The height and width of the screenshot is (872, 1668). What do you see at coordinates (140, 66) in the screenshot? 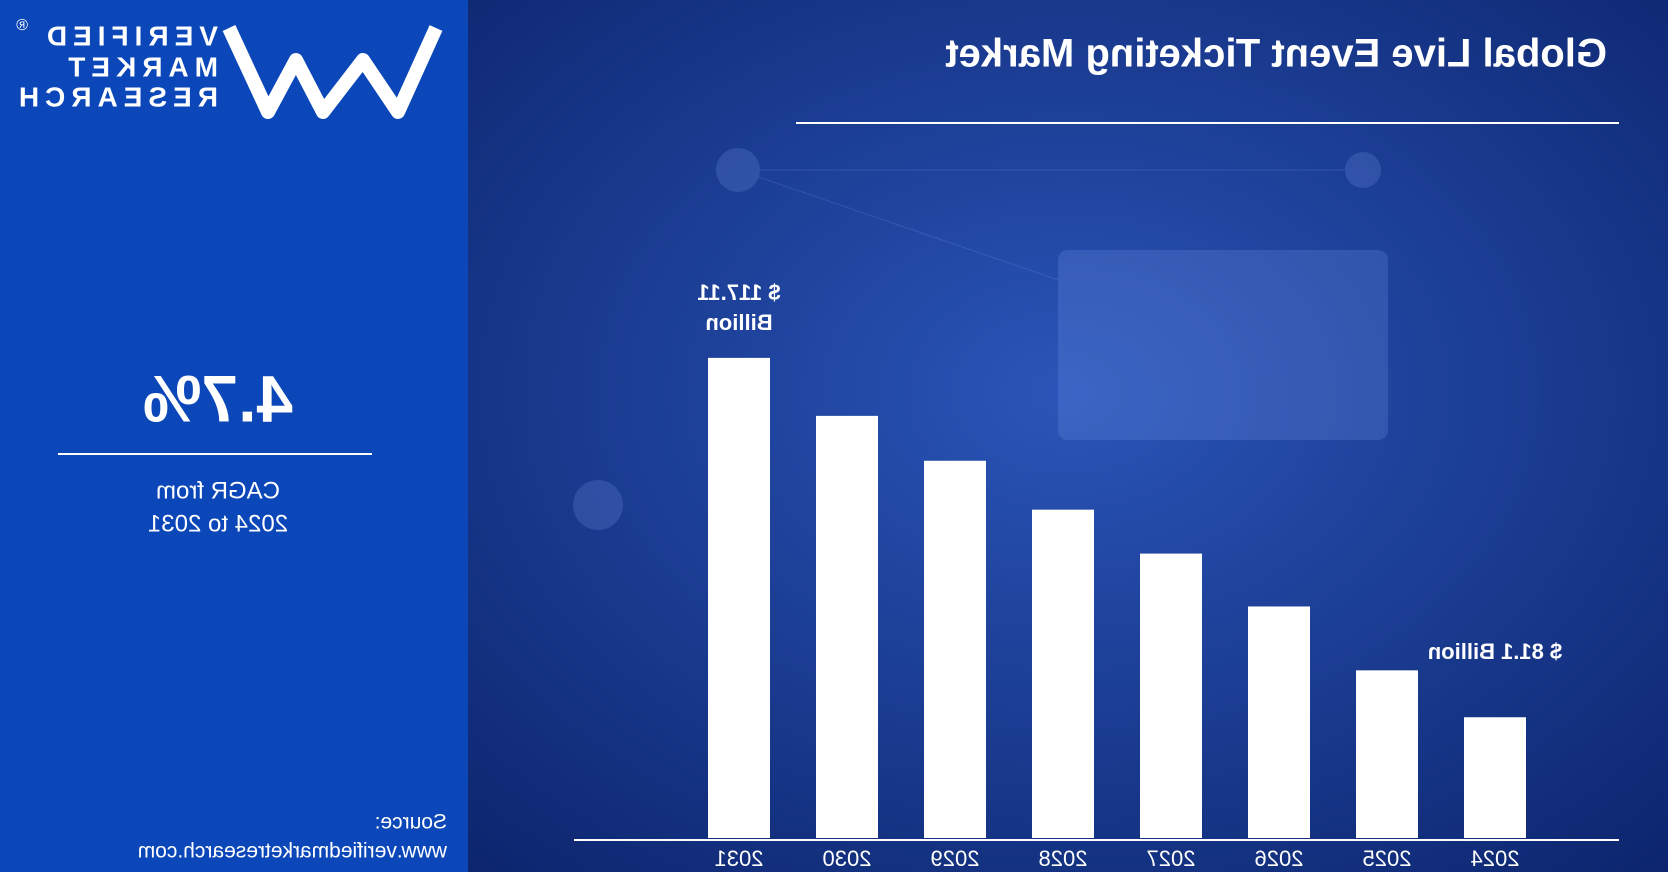
I see `logo-text: MARKET` at bounding box center [140, 66].